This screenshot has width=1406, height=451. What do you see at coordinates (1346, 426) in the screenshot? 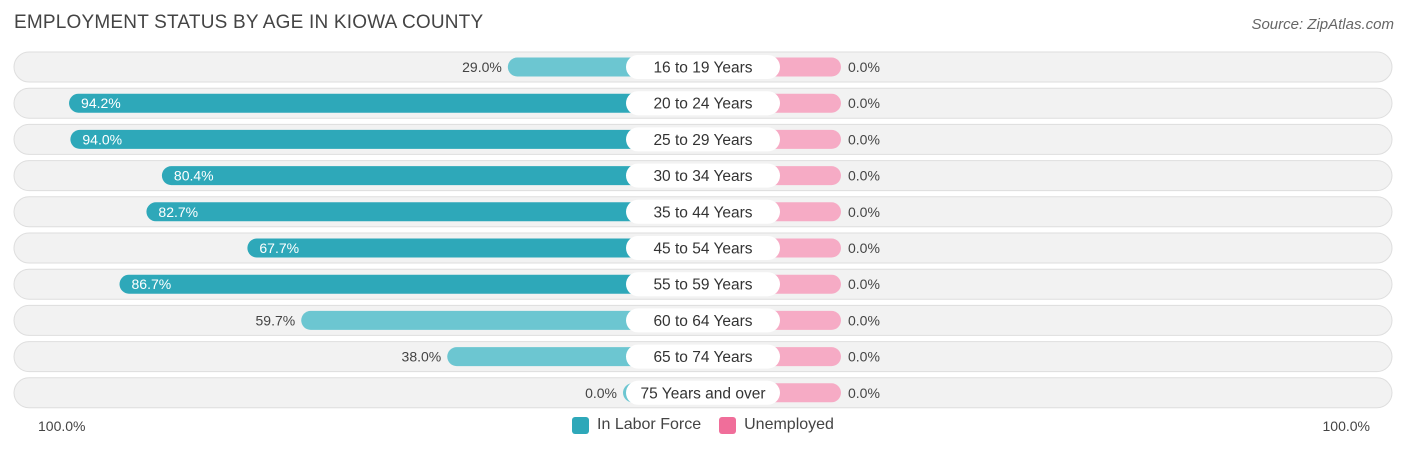
I see `axis-label-right: 100.0%` at bounding box center [1346, 426].